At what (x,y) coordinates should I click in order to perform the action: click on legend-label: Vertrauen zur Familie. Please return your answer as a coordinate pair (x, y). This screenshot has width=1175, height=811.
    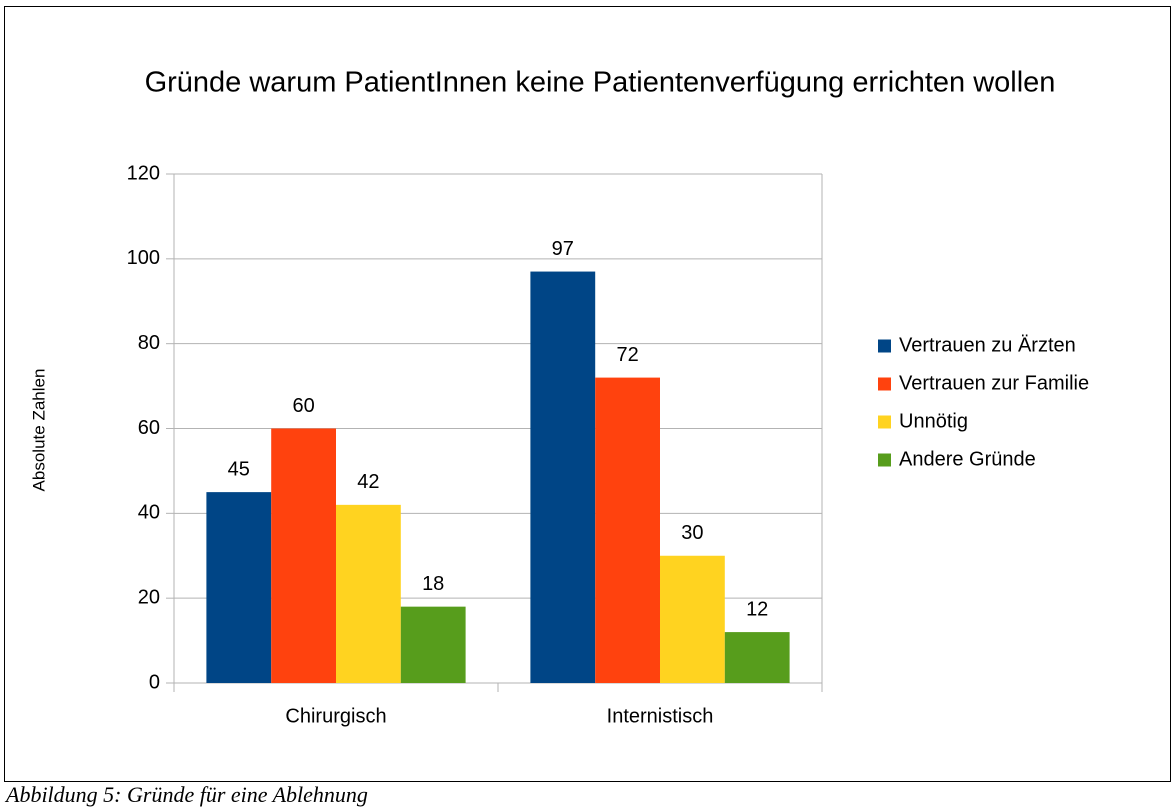
    Looking at the image, I should click on (994, 383).